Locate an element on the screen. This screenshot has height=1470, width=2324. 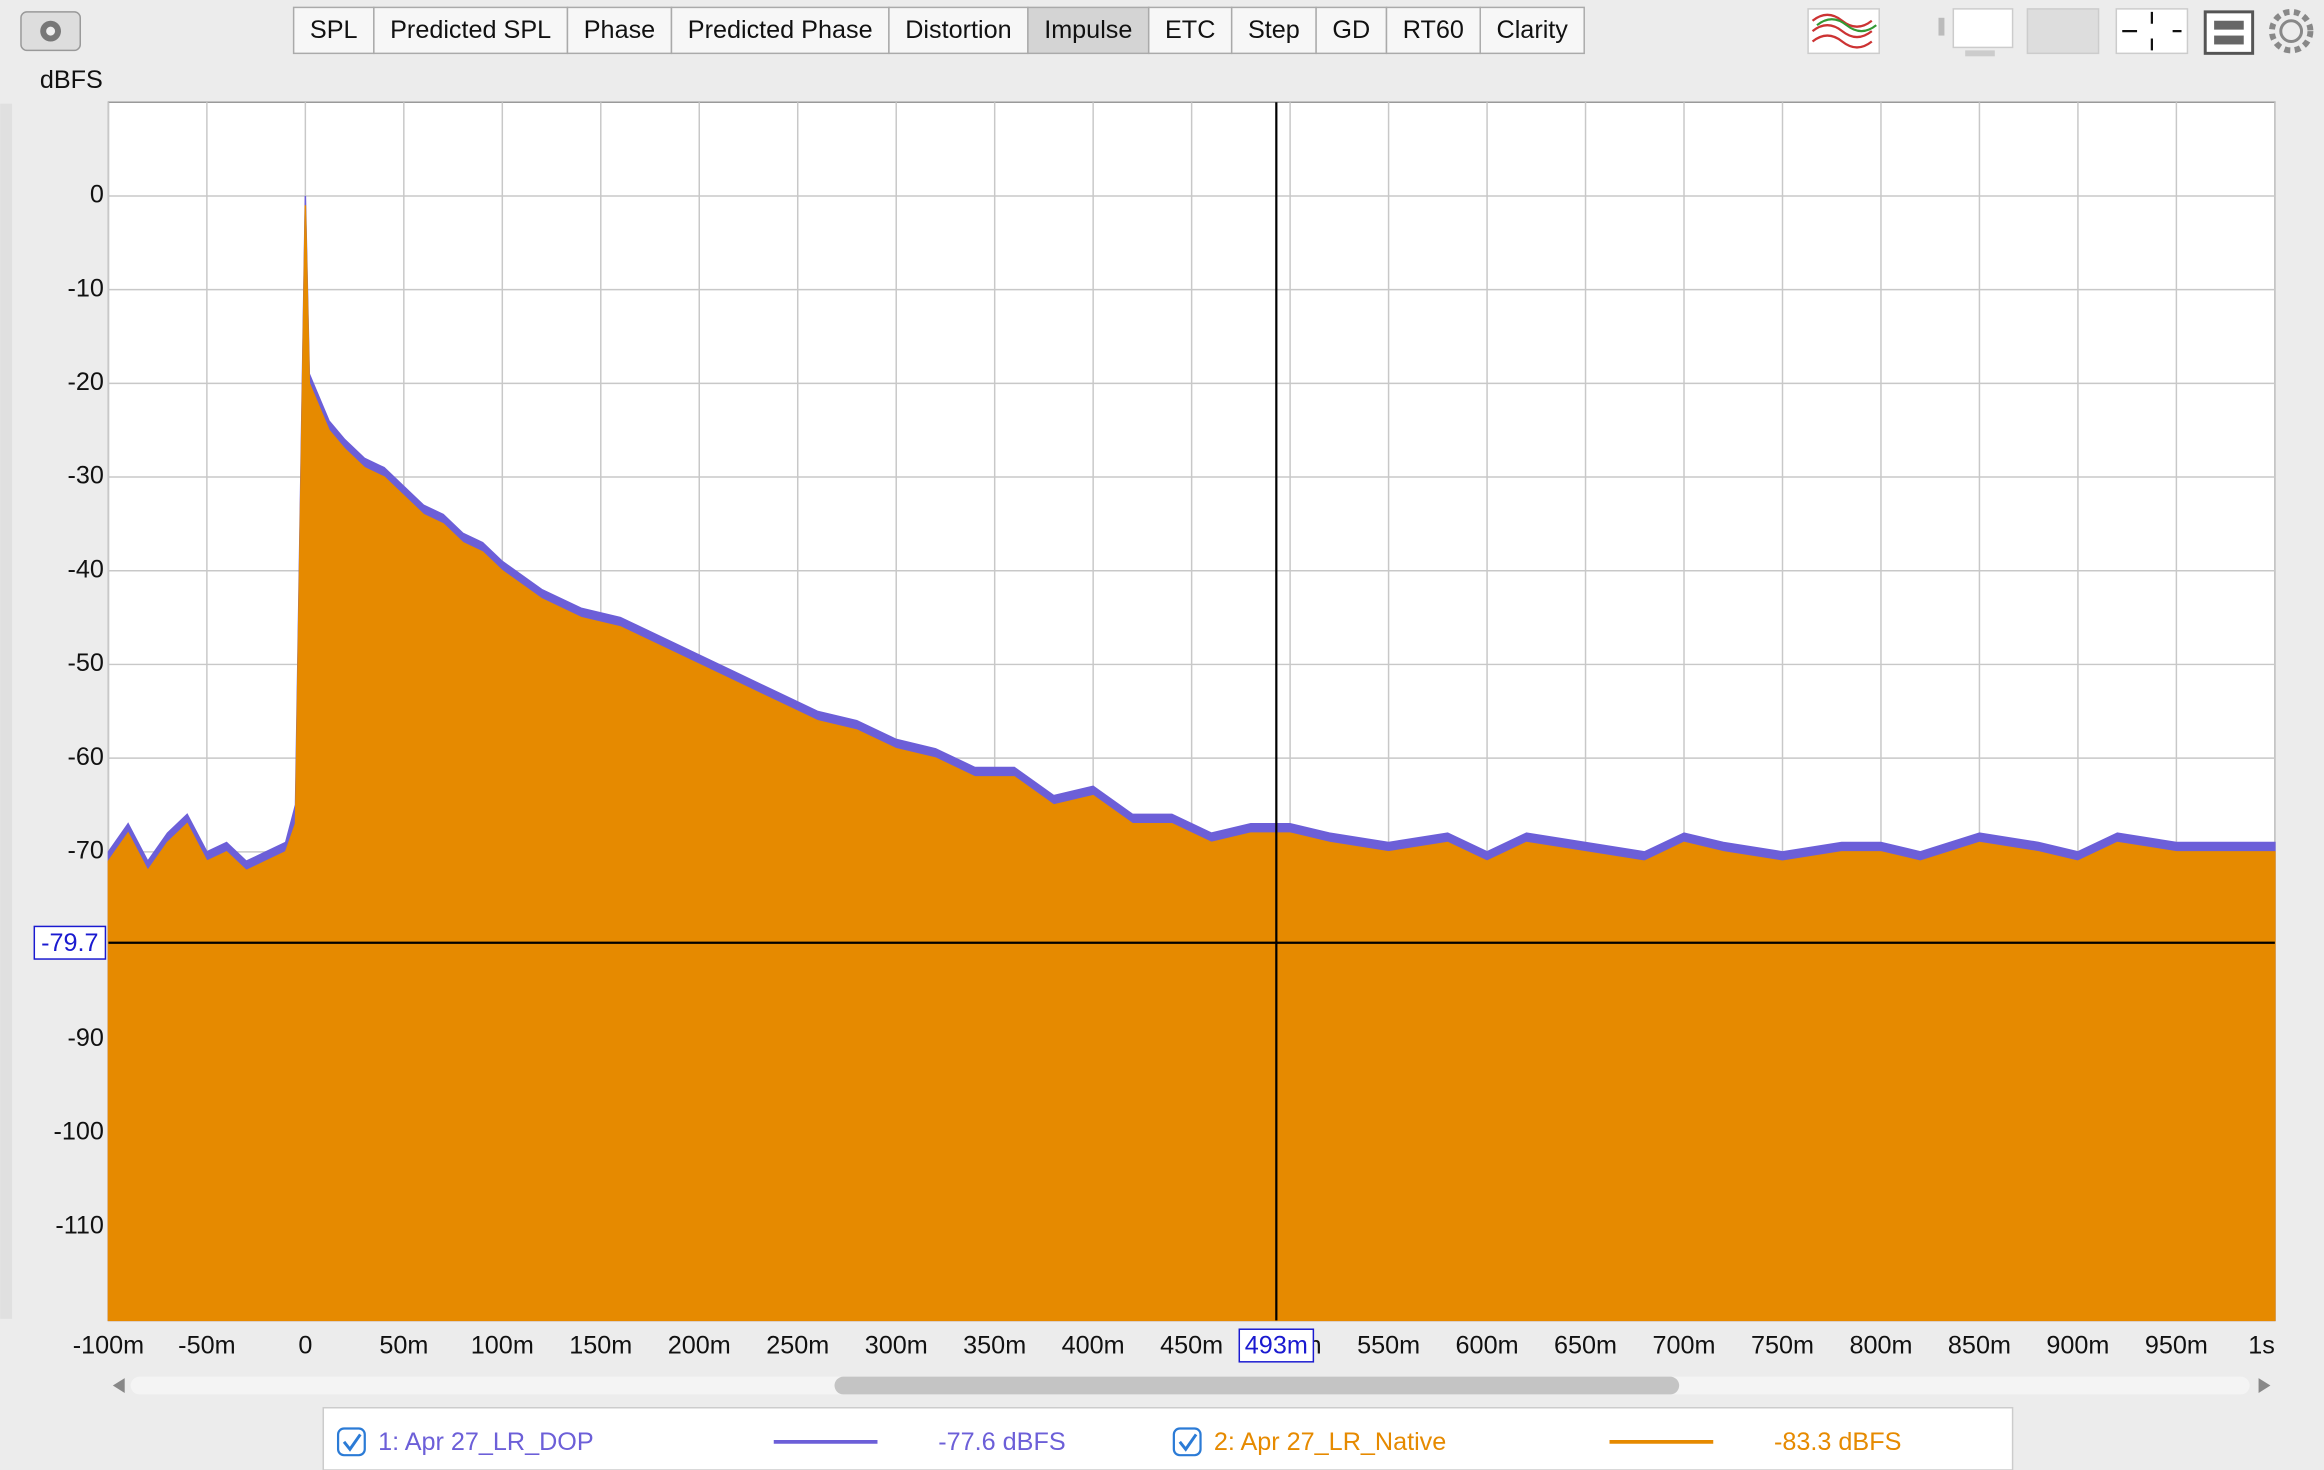
tab-label: Predicted Phase is located at coordinates (780, 30).